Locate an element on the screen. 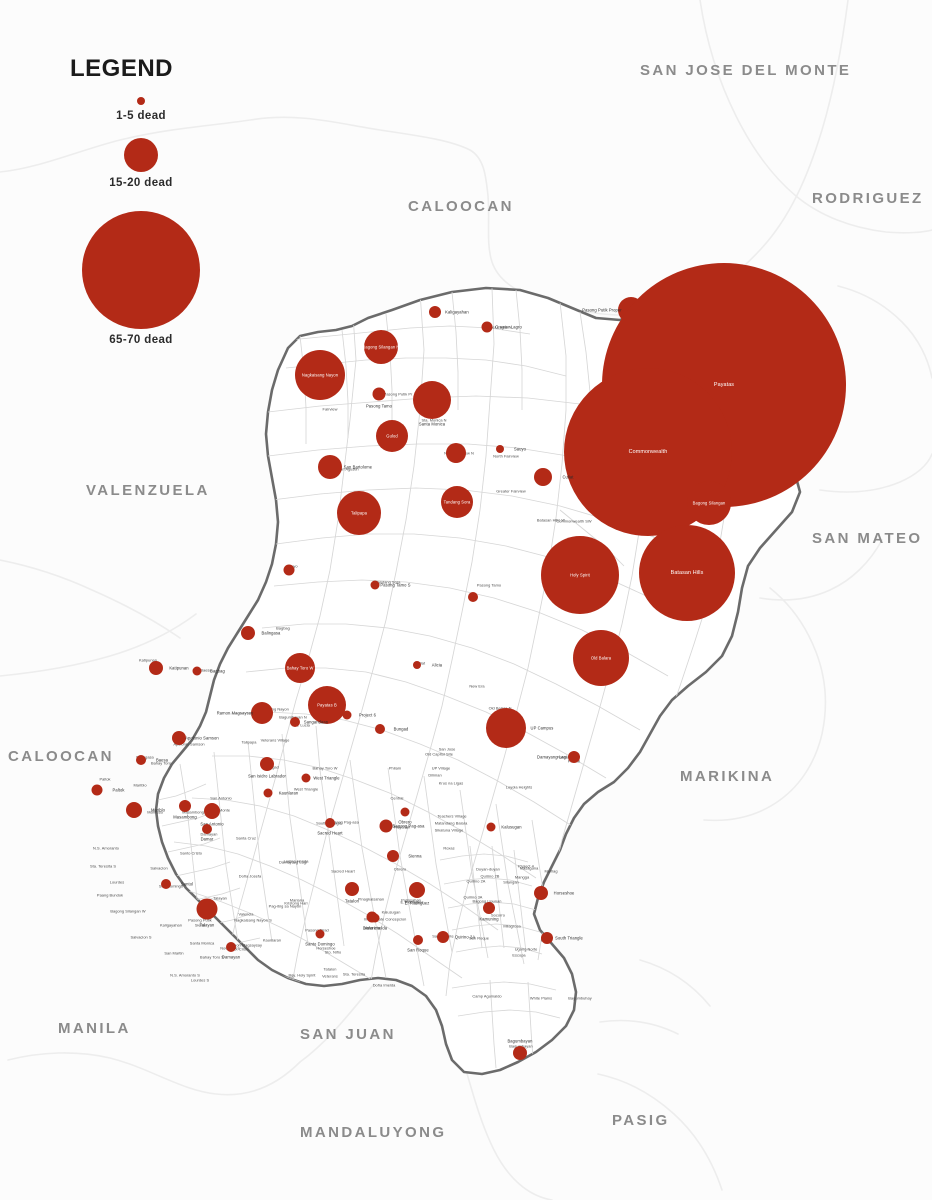  city-label: SAN JOSE DEL MONTE is located at coordinates (746, 70).